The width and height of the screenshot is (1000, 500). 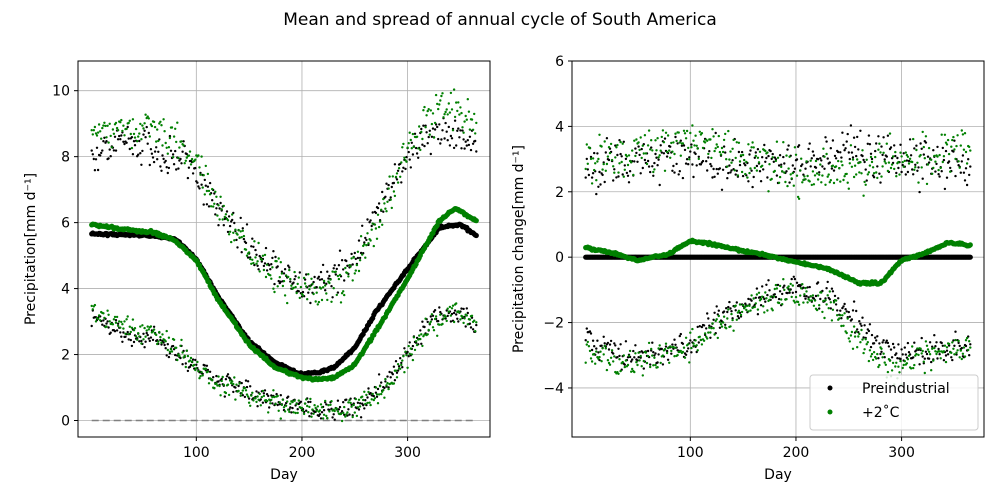 What do you see at coordinates (284, 475) in the screenshot?
I see `left-x-axis-label: Day` at bounding box center [284, 475].